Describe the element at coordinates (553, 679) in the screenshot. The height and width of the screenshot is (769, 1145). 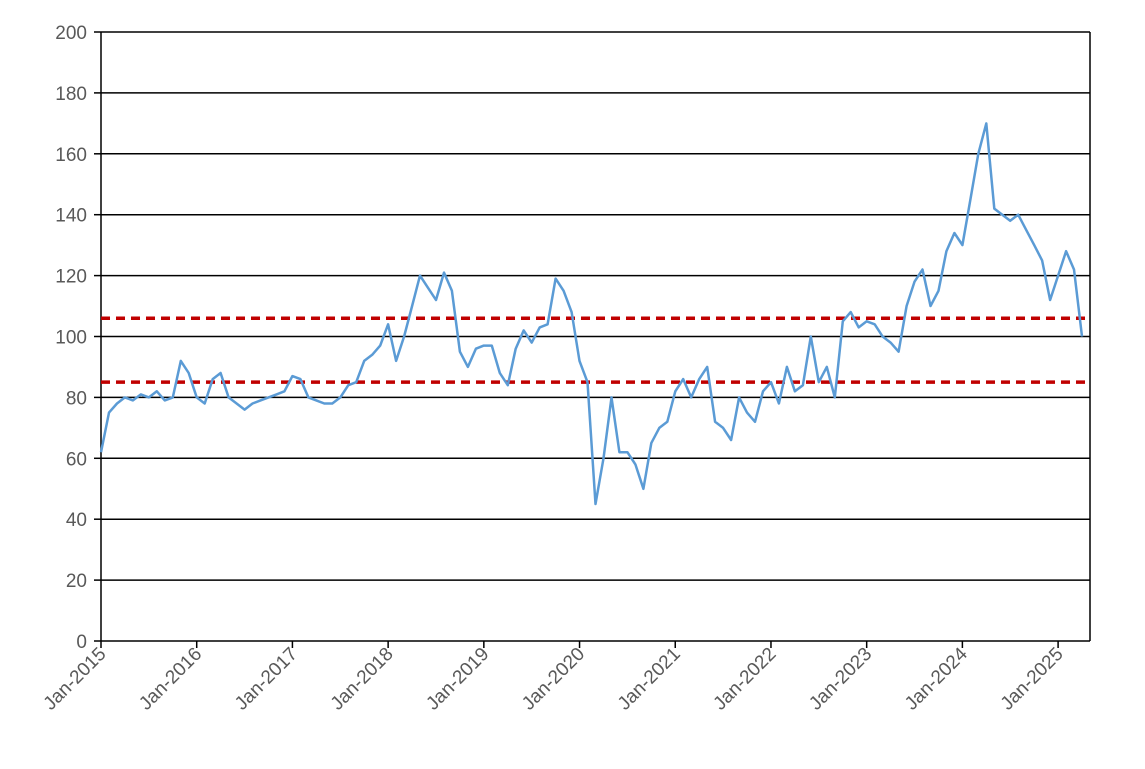
I see `x-tick-label: Jan-2020` at that location.